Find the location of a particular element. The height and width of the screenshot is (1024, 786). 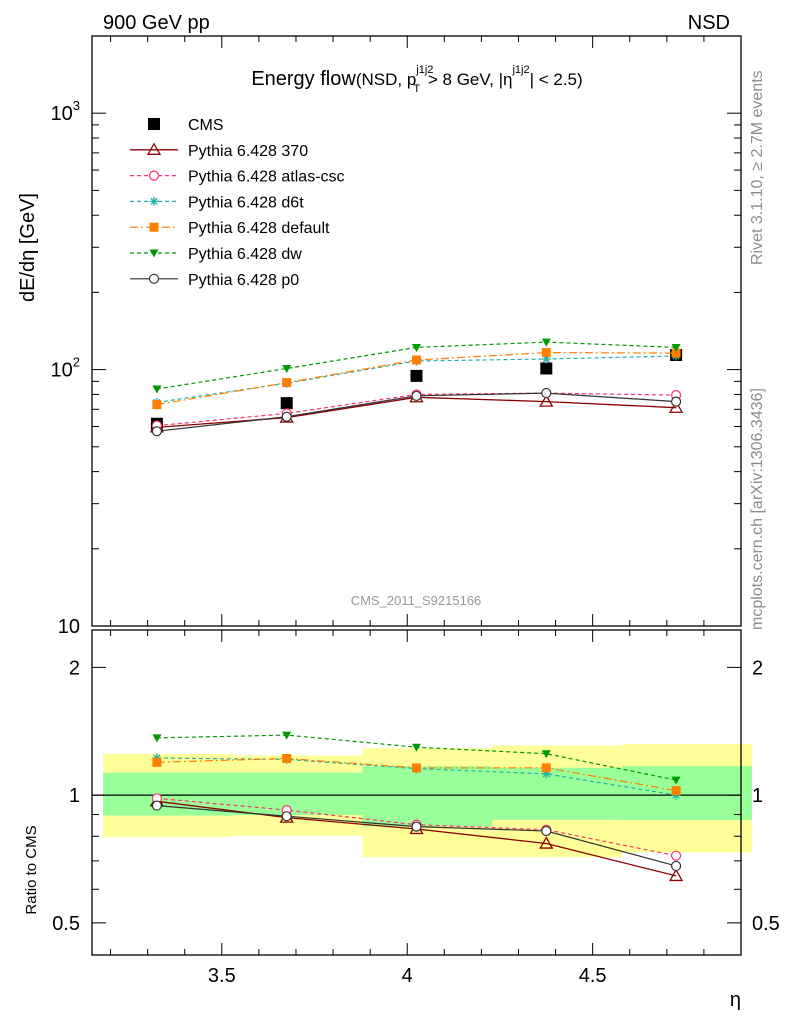

ratio-y-axis-label: Ratio to CMS is located at coordinates (31, 869).